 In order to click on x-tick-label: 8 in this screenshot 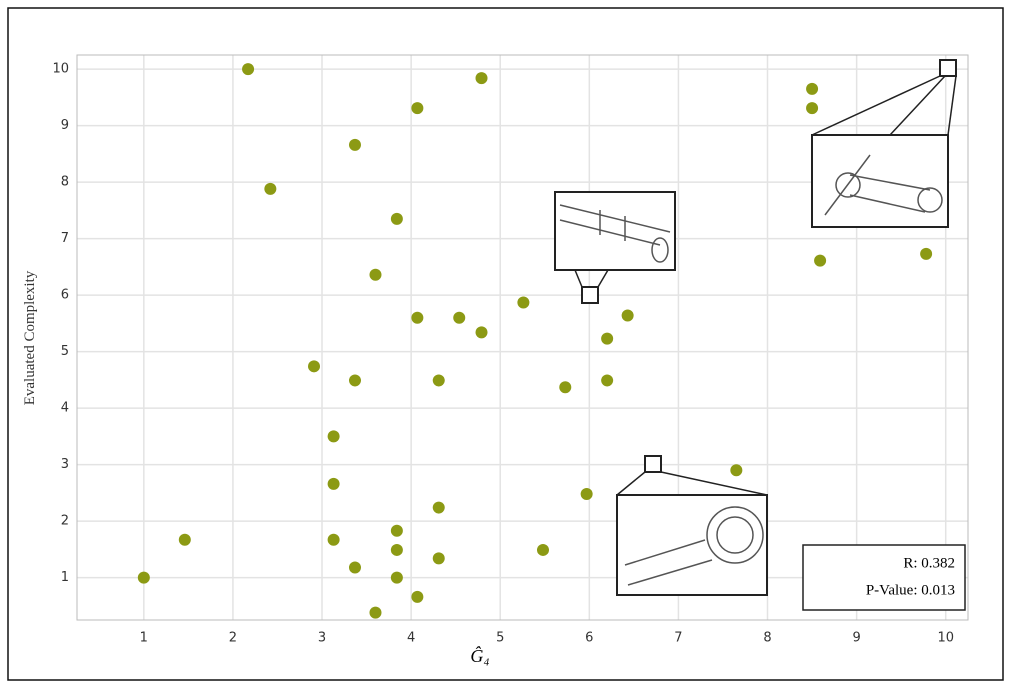, I will do `click(767, 638)`.